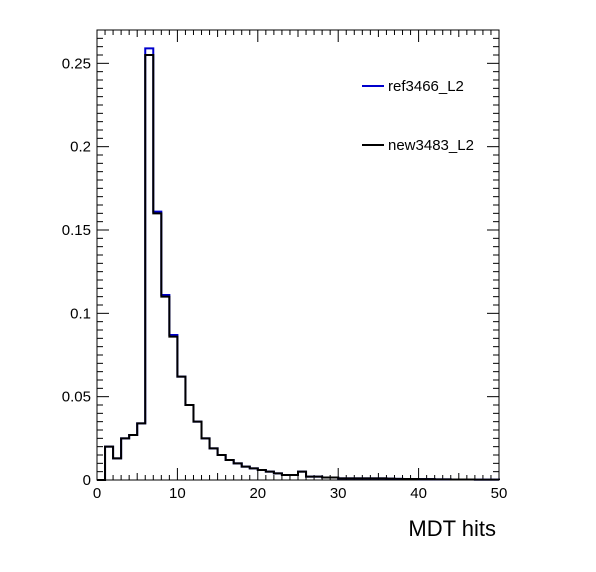 The height and width of the screenshot is (572, 596). I want to click on y-tick-label: 0, so click(87, 480).